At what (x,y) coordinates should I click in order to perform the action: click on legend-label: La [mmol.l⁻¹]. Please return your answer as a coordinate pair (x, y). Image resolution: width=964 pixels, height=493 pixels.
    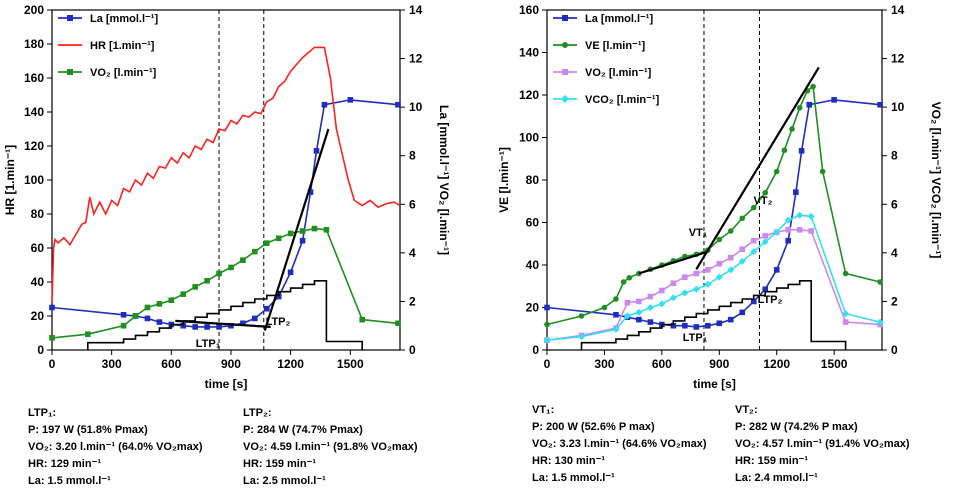
    Looking at the image, I should click on (619, 19).